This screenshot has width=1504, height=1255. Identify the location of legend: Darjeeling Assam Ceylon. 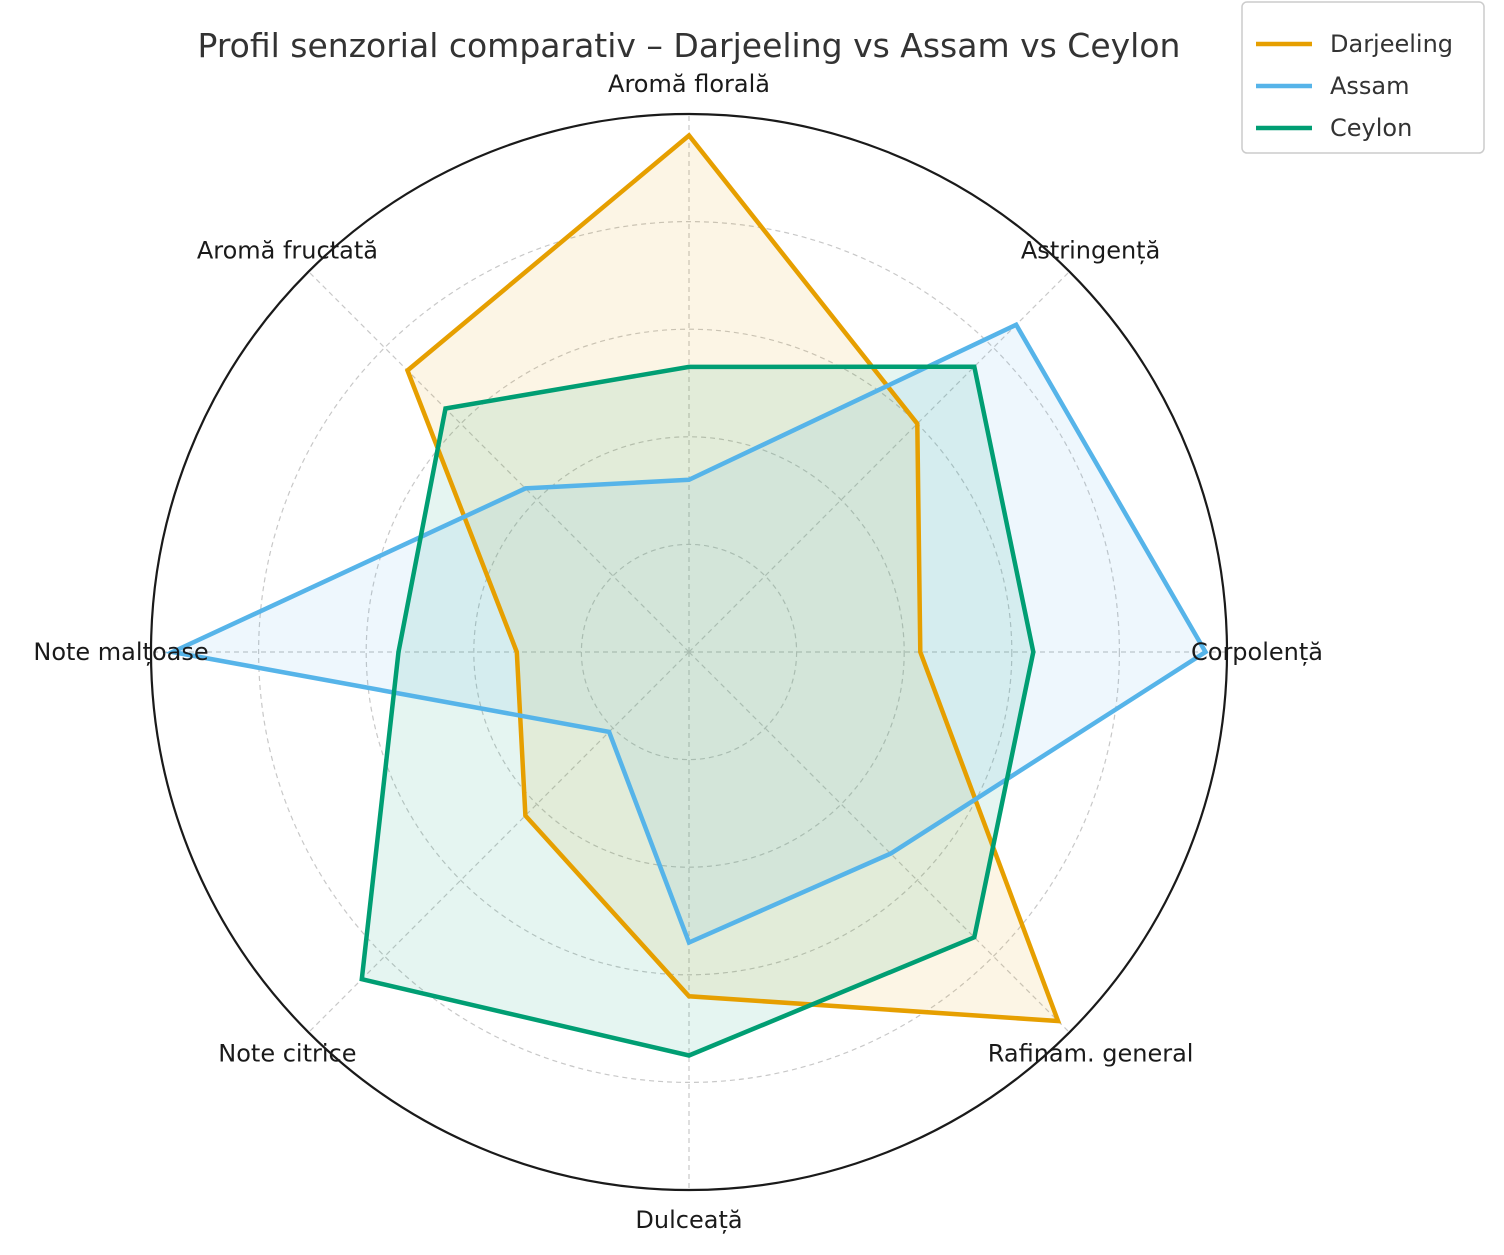
(1363, 77).